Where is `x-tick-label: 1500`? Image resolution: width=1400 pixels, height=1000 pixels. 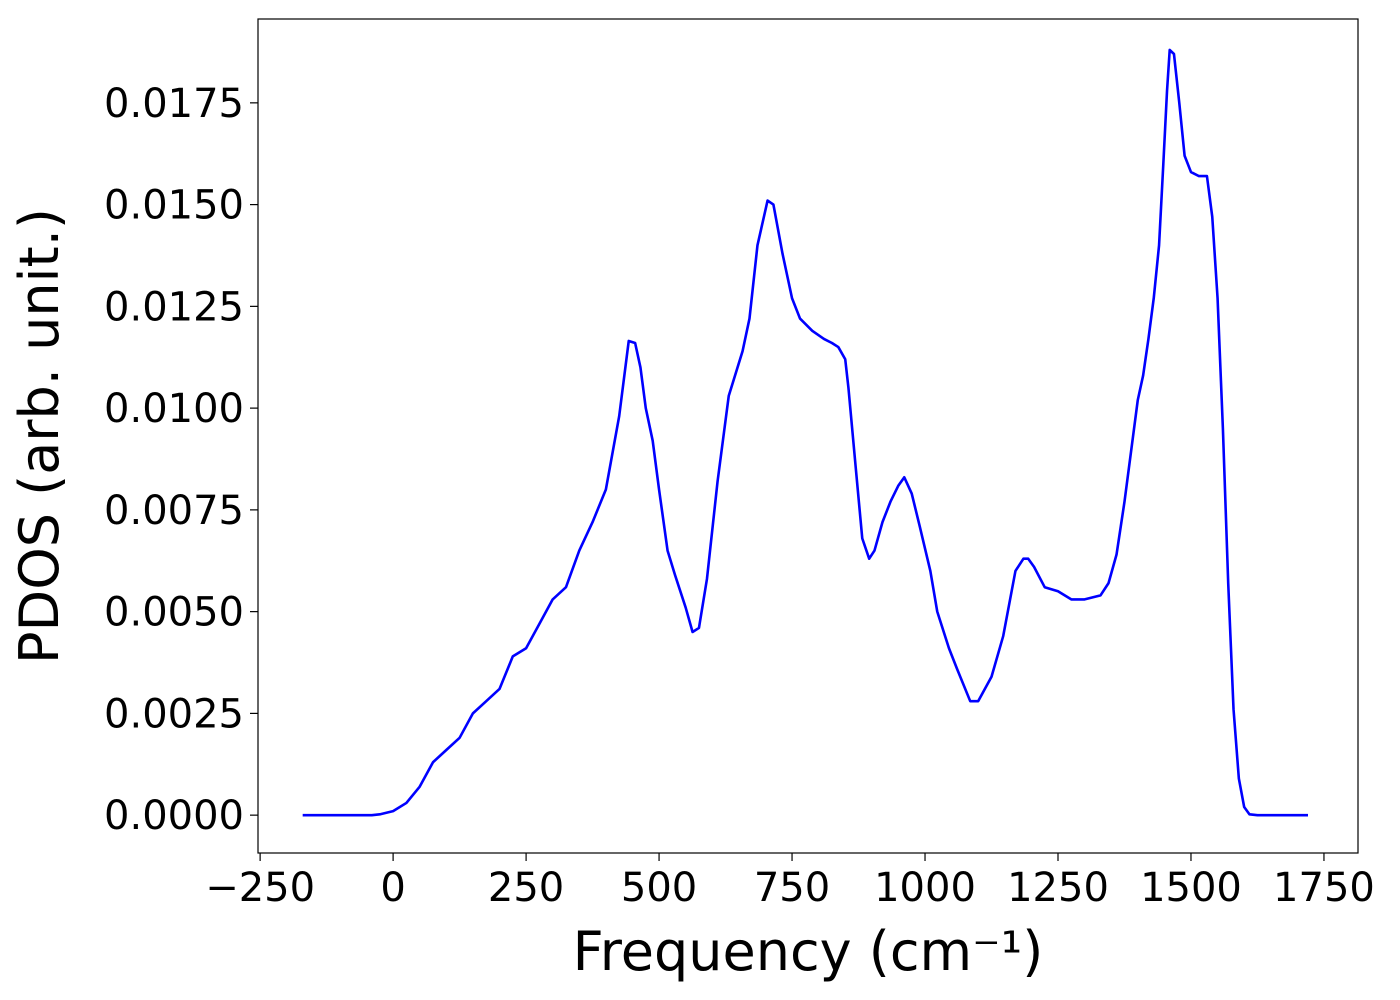 x-tick-label: 1500 is located at coordinates (1191, 888).